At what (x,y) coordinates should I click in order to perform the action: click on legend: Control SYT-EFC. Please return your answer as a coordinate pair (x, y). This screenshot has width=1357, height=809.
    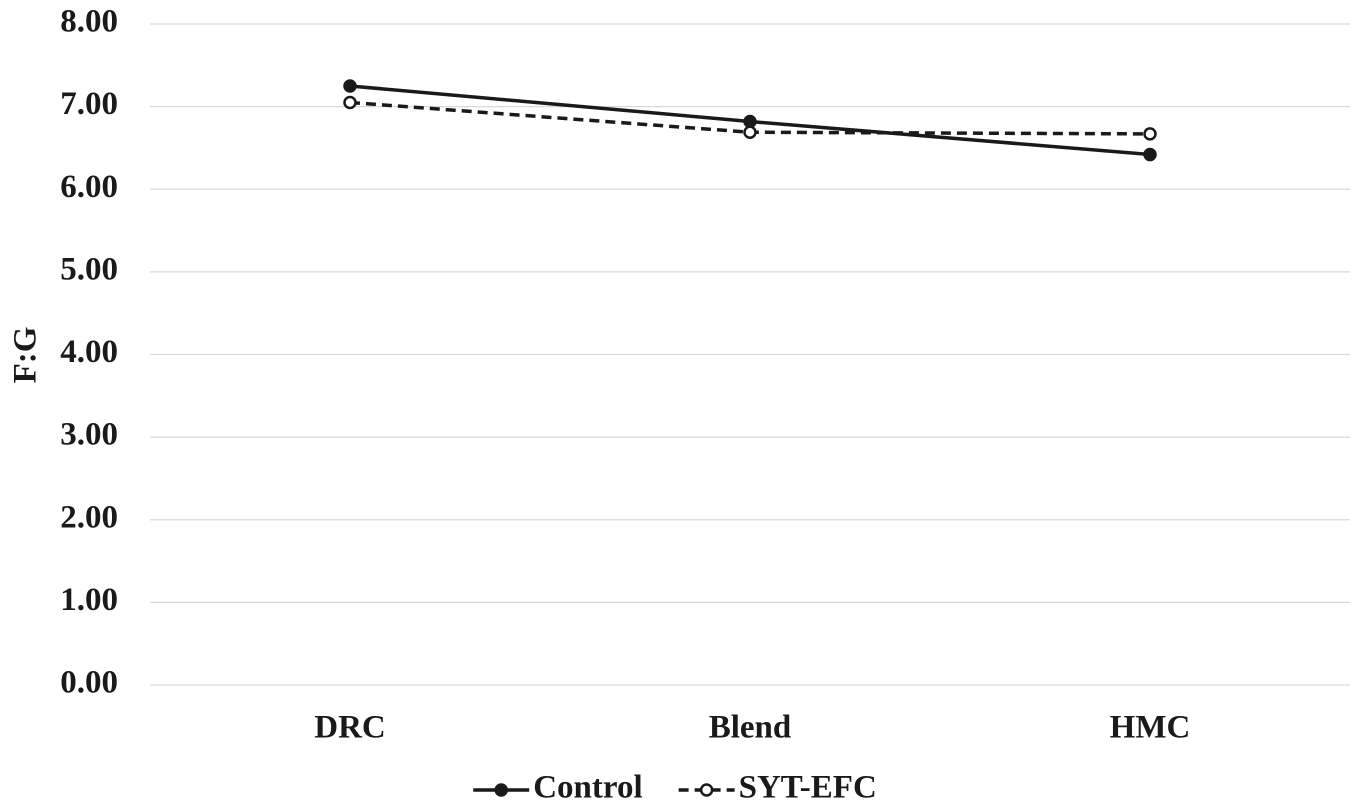
    Looking at the image, I should click on (675, 788).